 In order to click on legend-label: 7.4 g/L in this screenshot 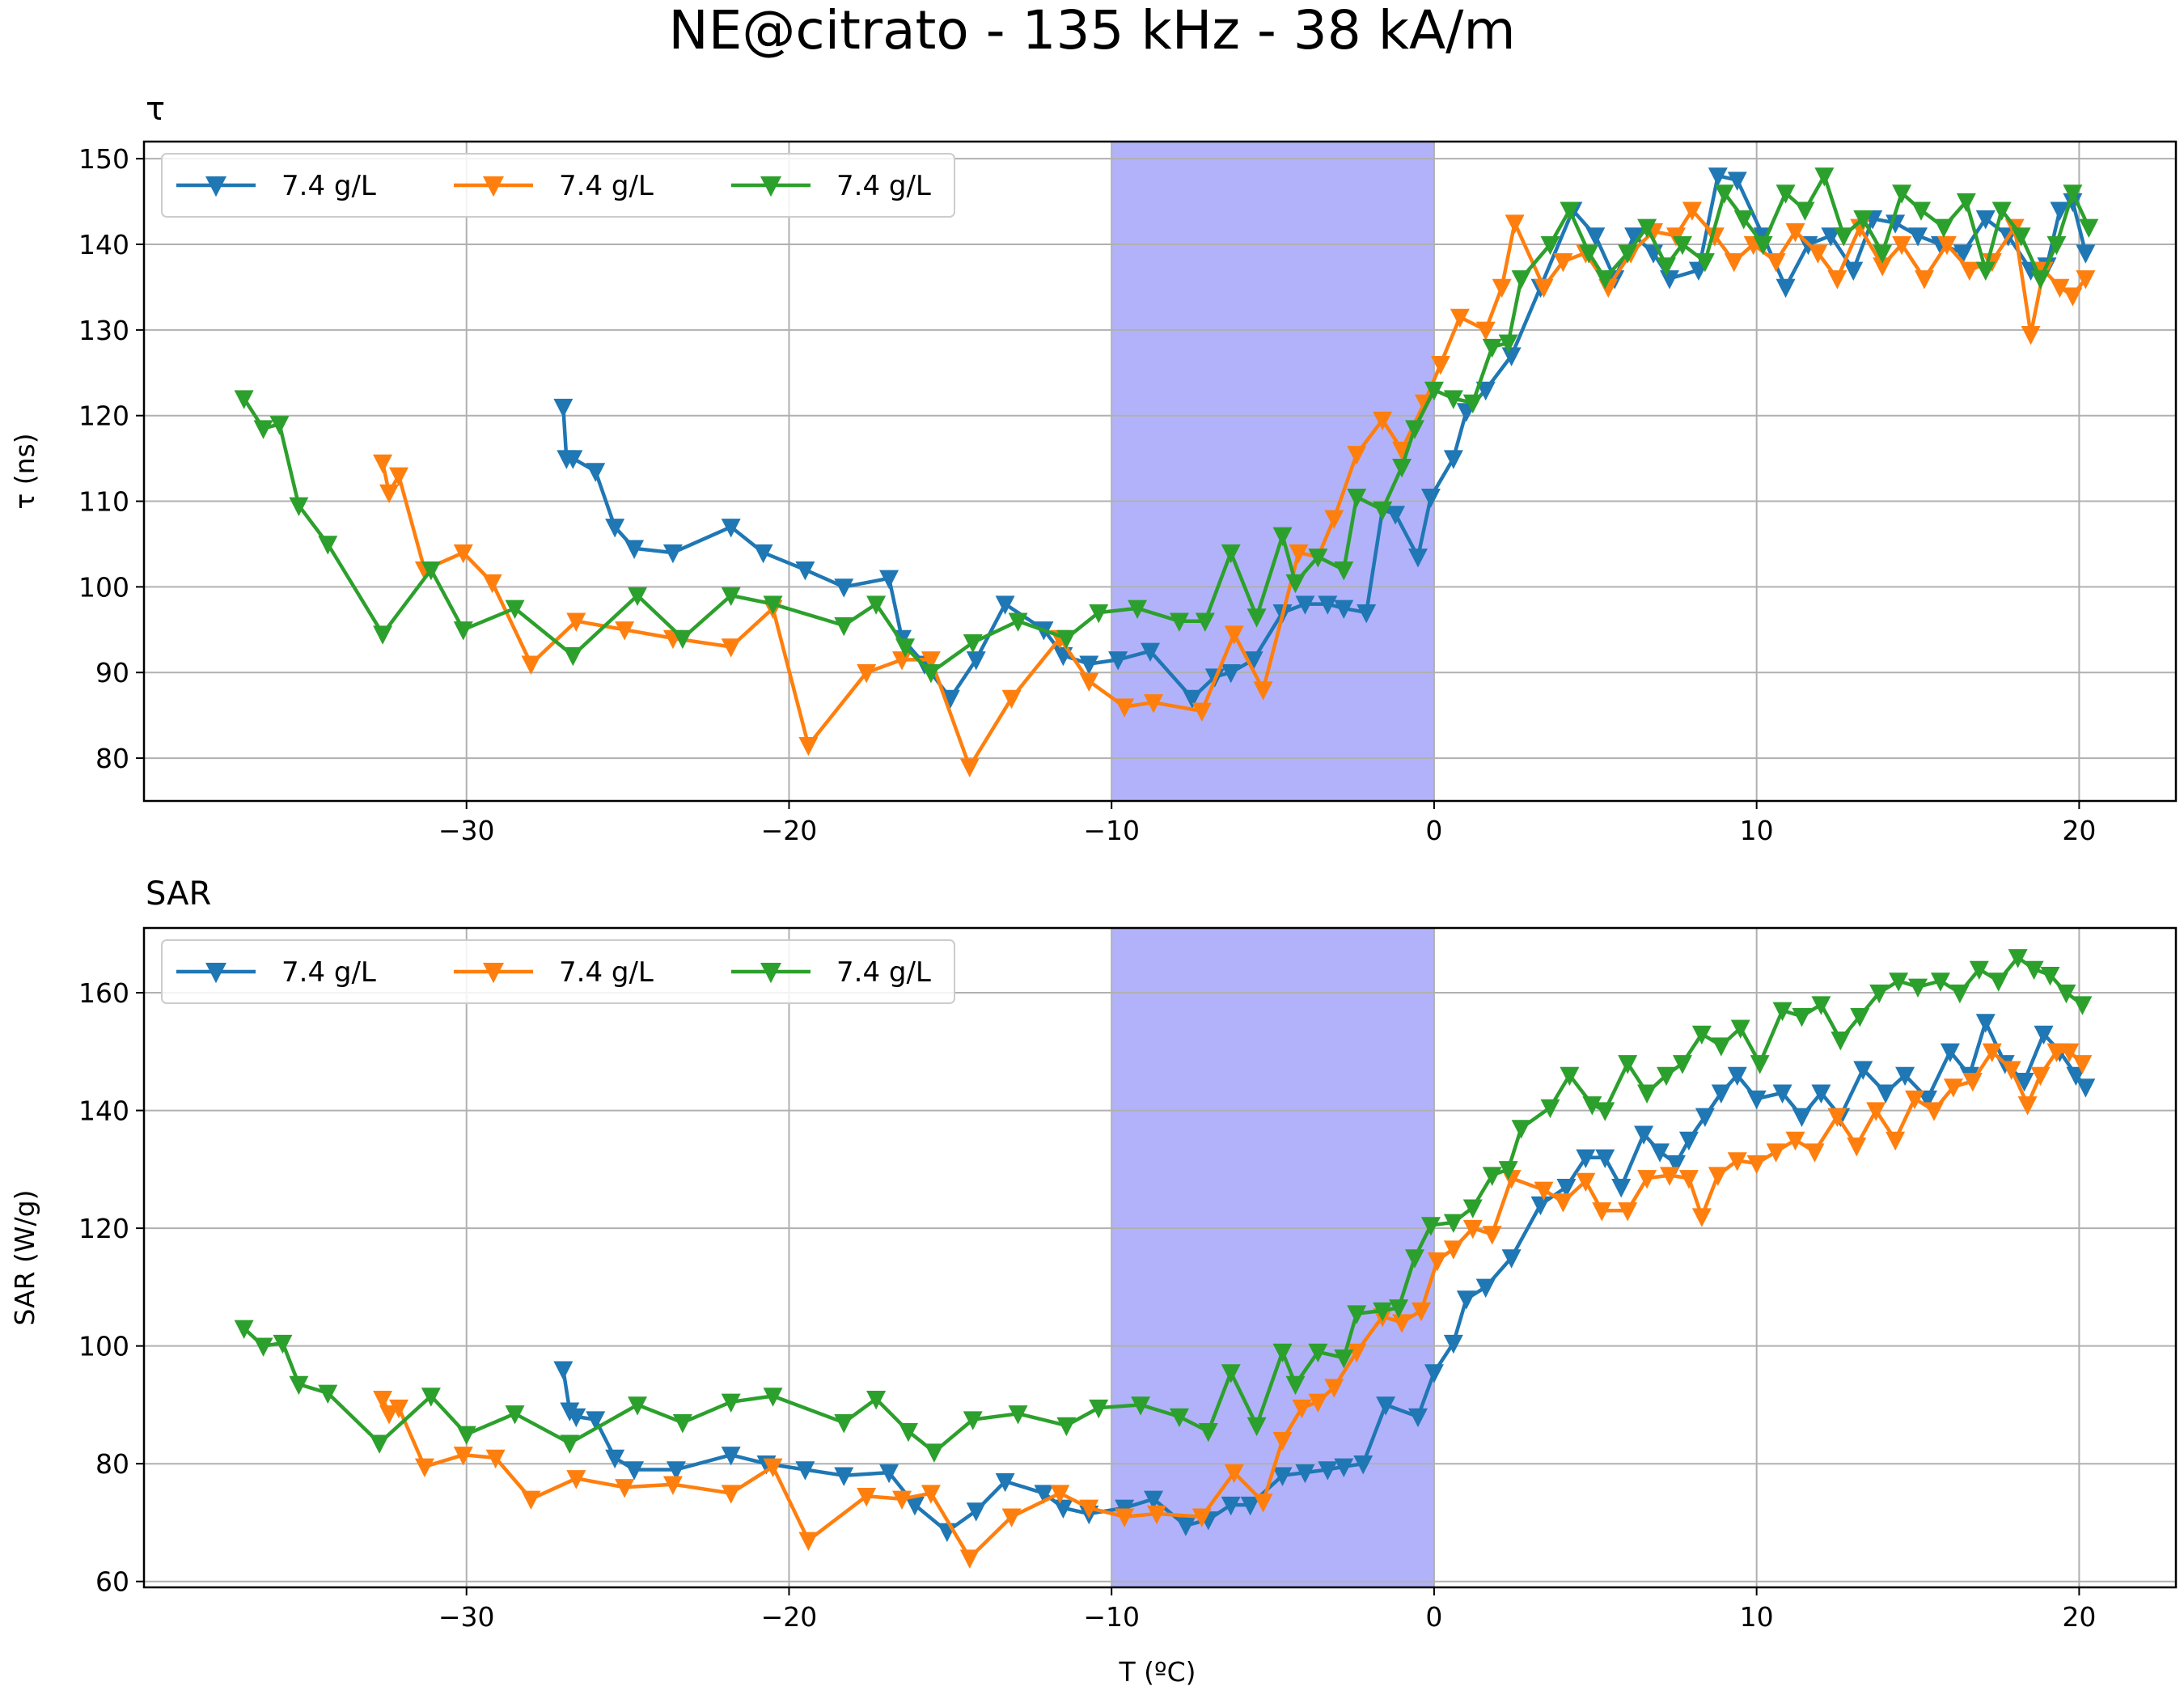, I will do `click(606, 186)`.